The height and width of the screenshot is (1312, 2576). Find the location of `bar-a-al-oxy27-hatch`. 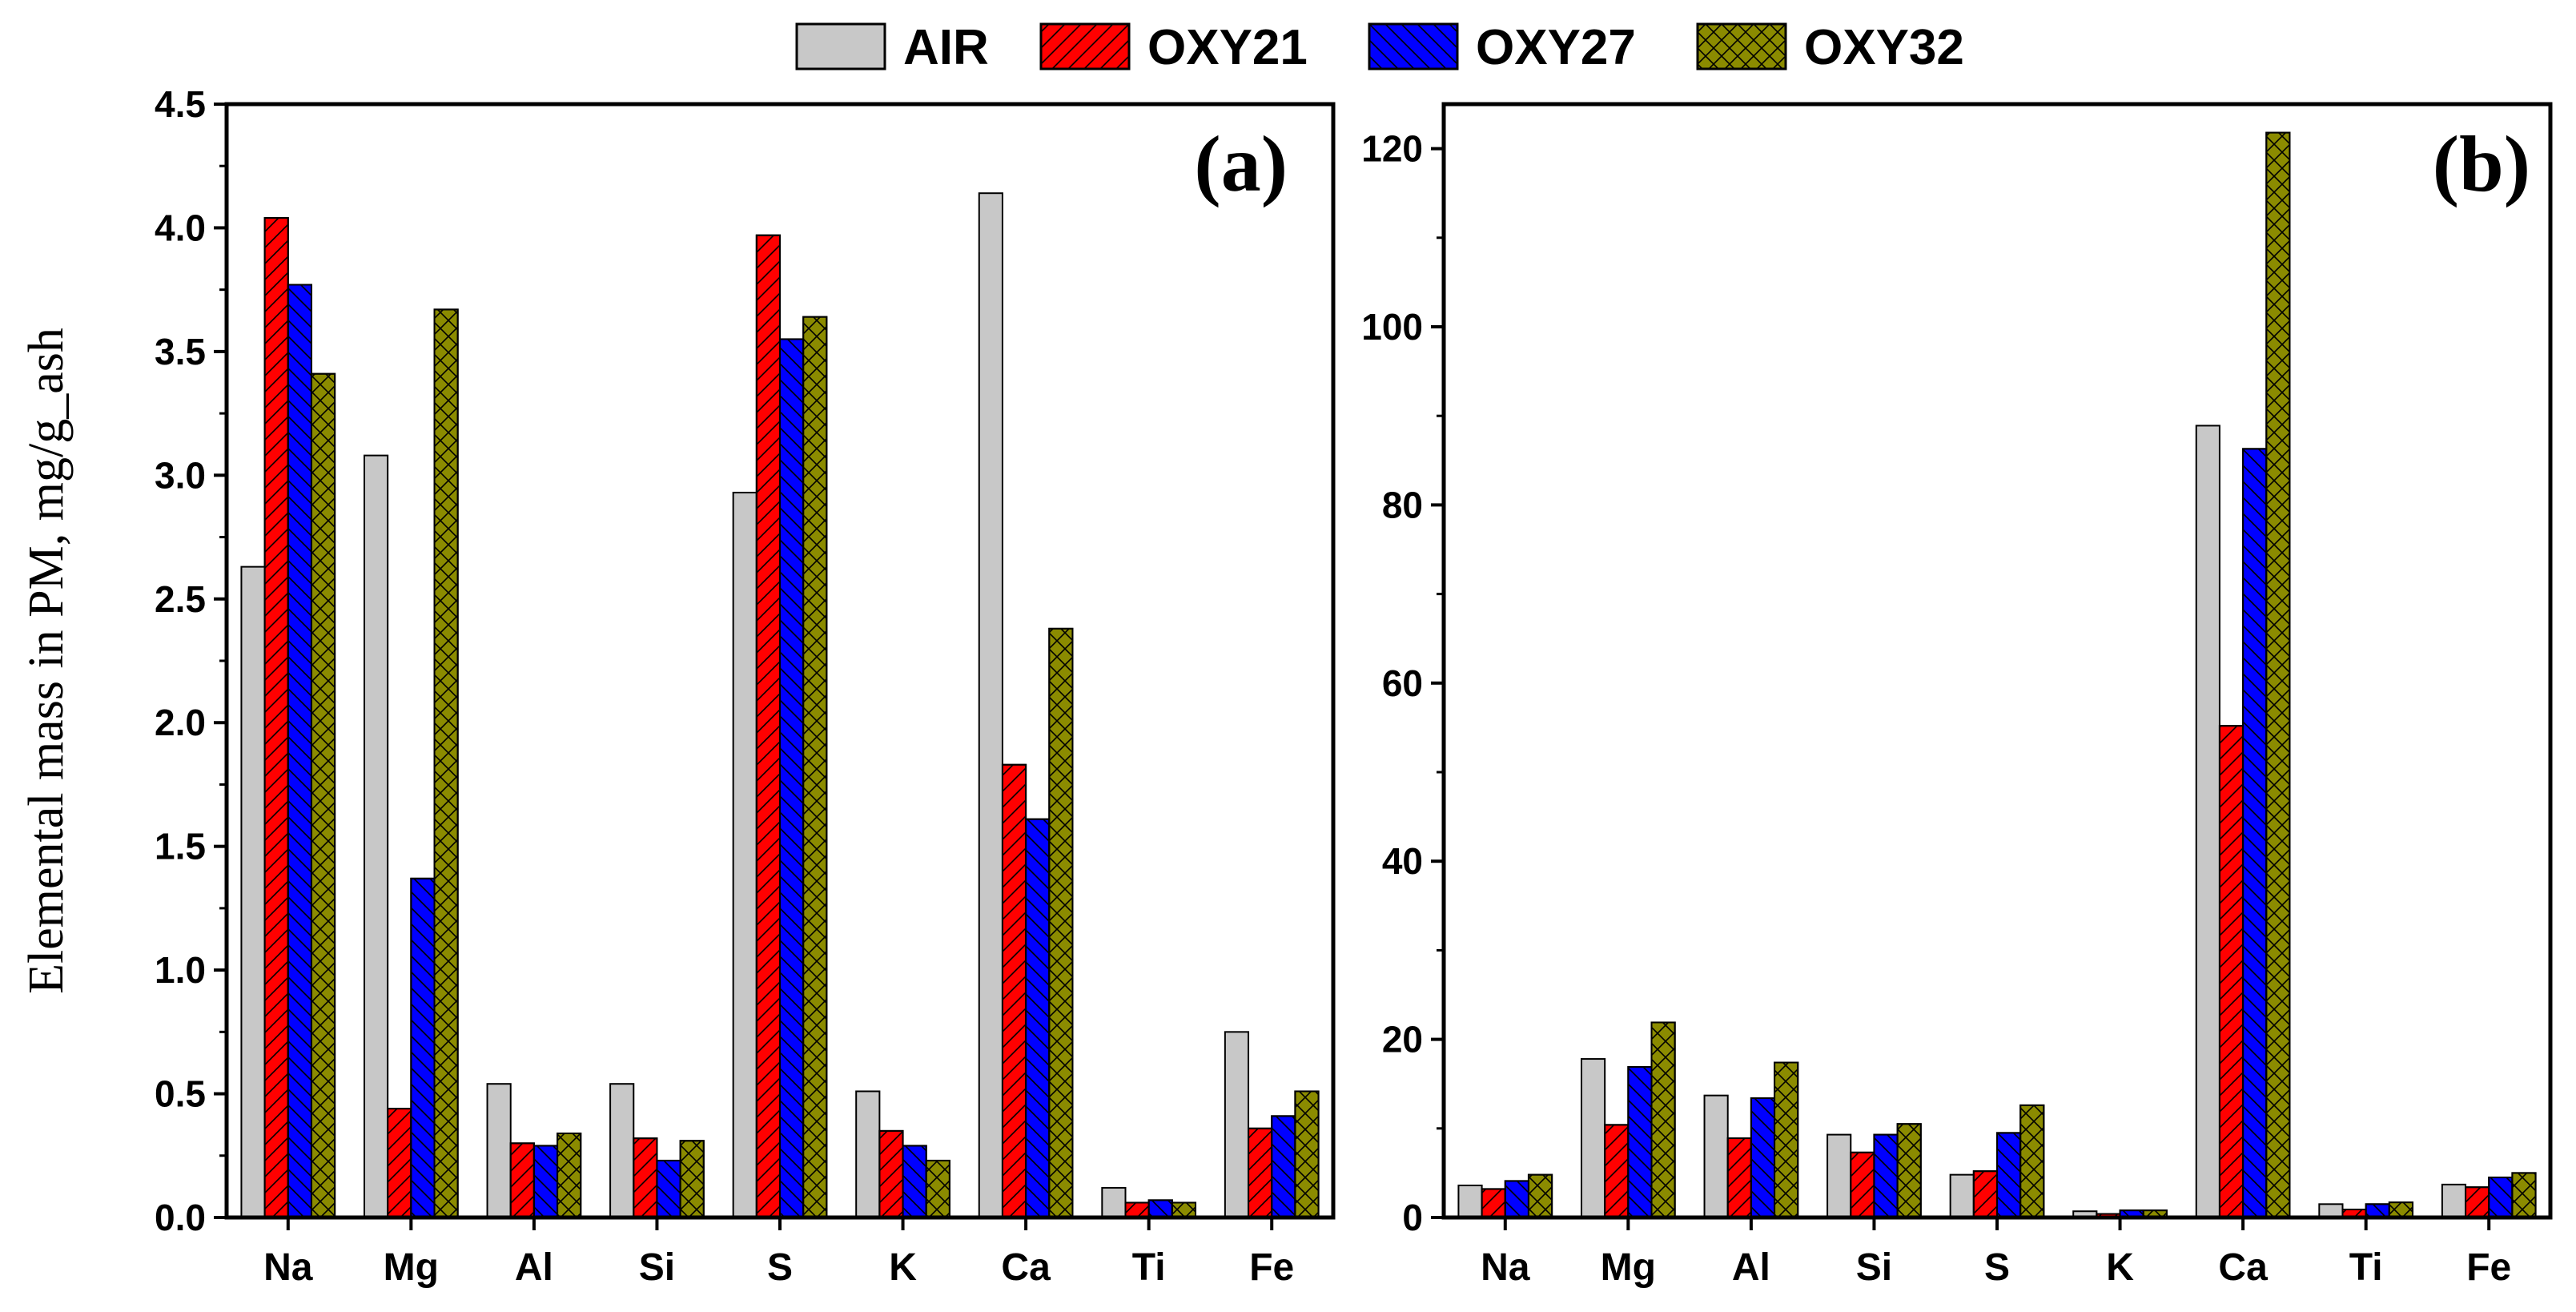

bar-a-al-oxy27-hatch is located at coordinates (545, 1182).